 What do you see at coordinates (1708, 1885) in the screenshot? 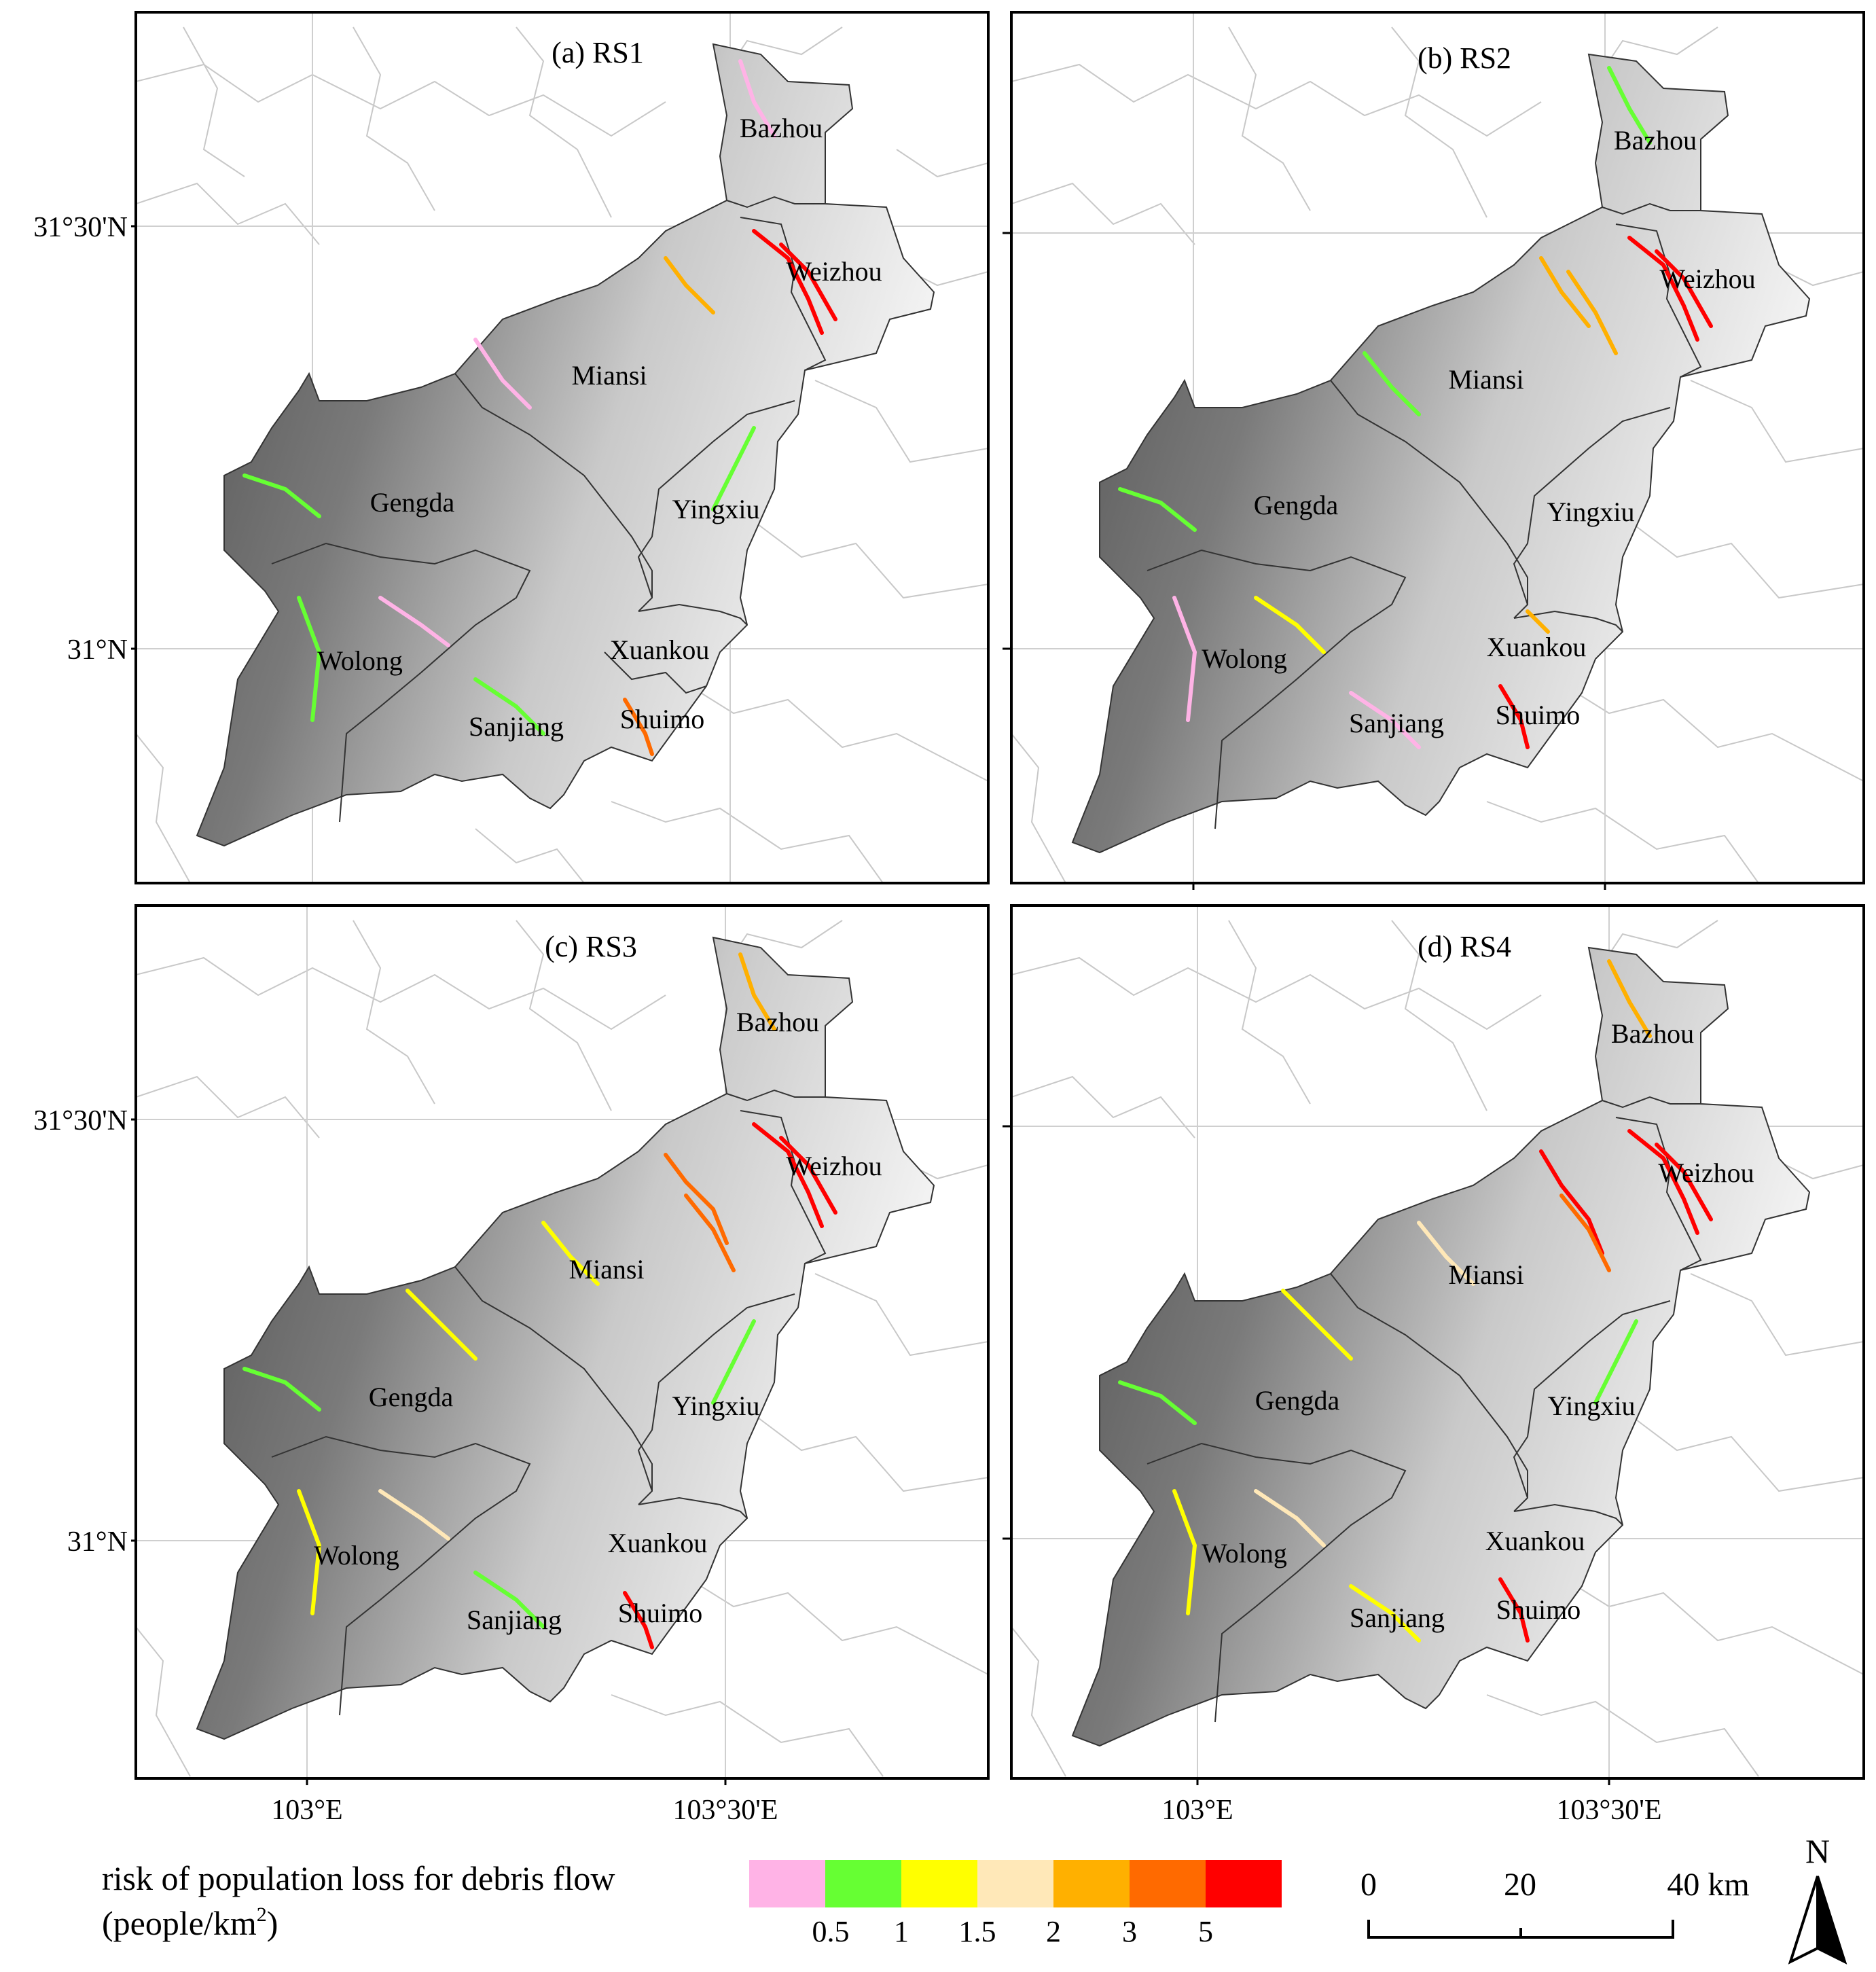
I see `scale-tick-40: 40 km` at bounding box center [1708, 1885].